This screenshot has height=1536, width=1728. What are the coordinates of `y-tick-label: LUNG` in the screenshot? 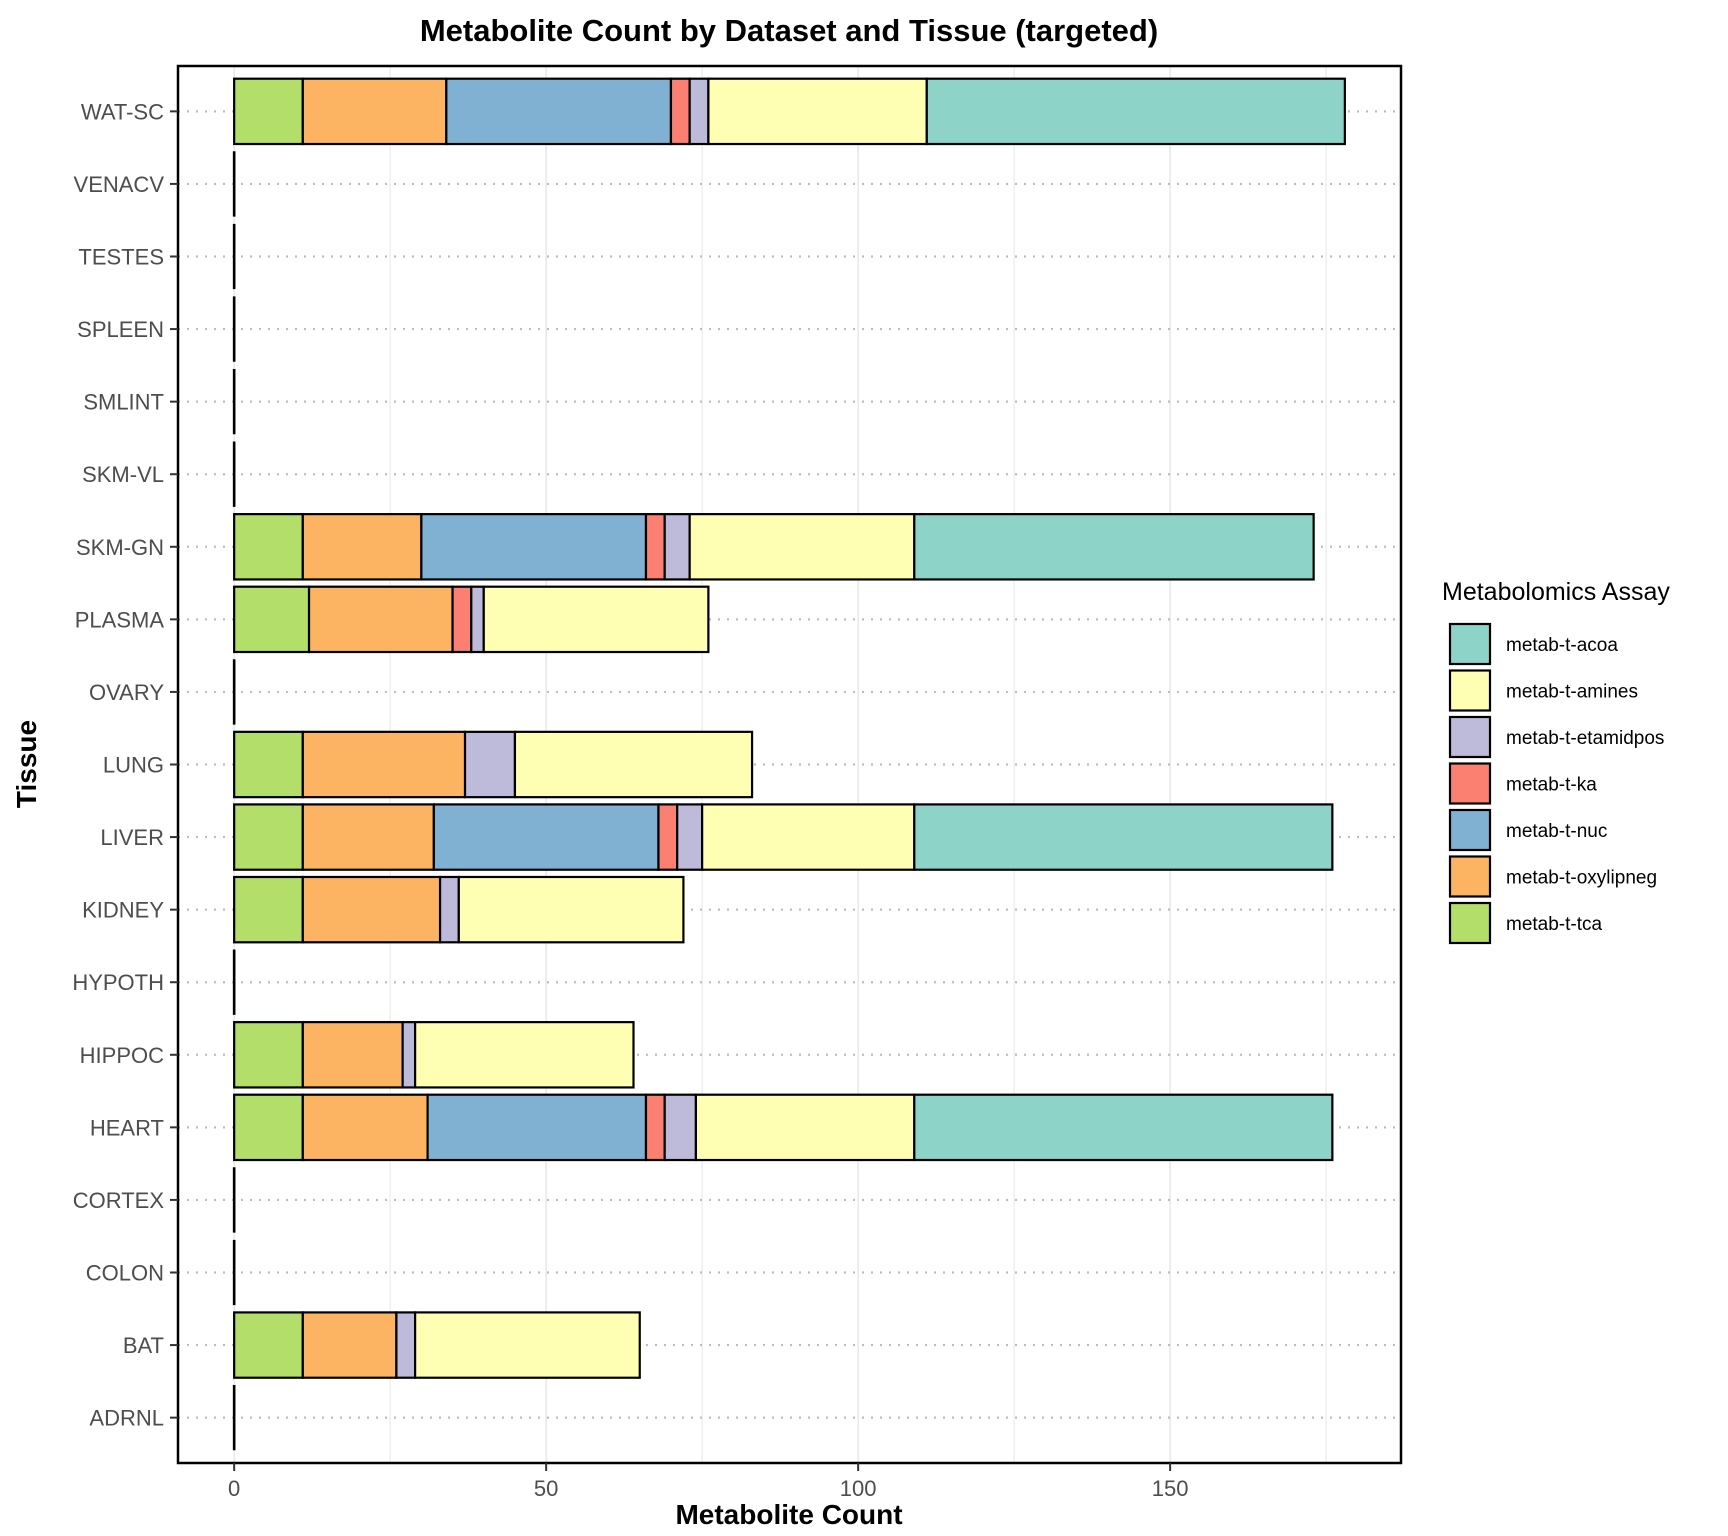 It's located at (133, 765).